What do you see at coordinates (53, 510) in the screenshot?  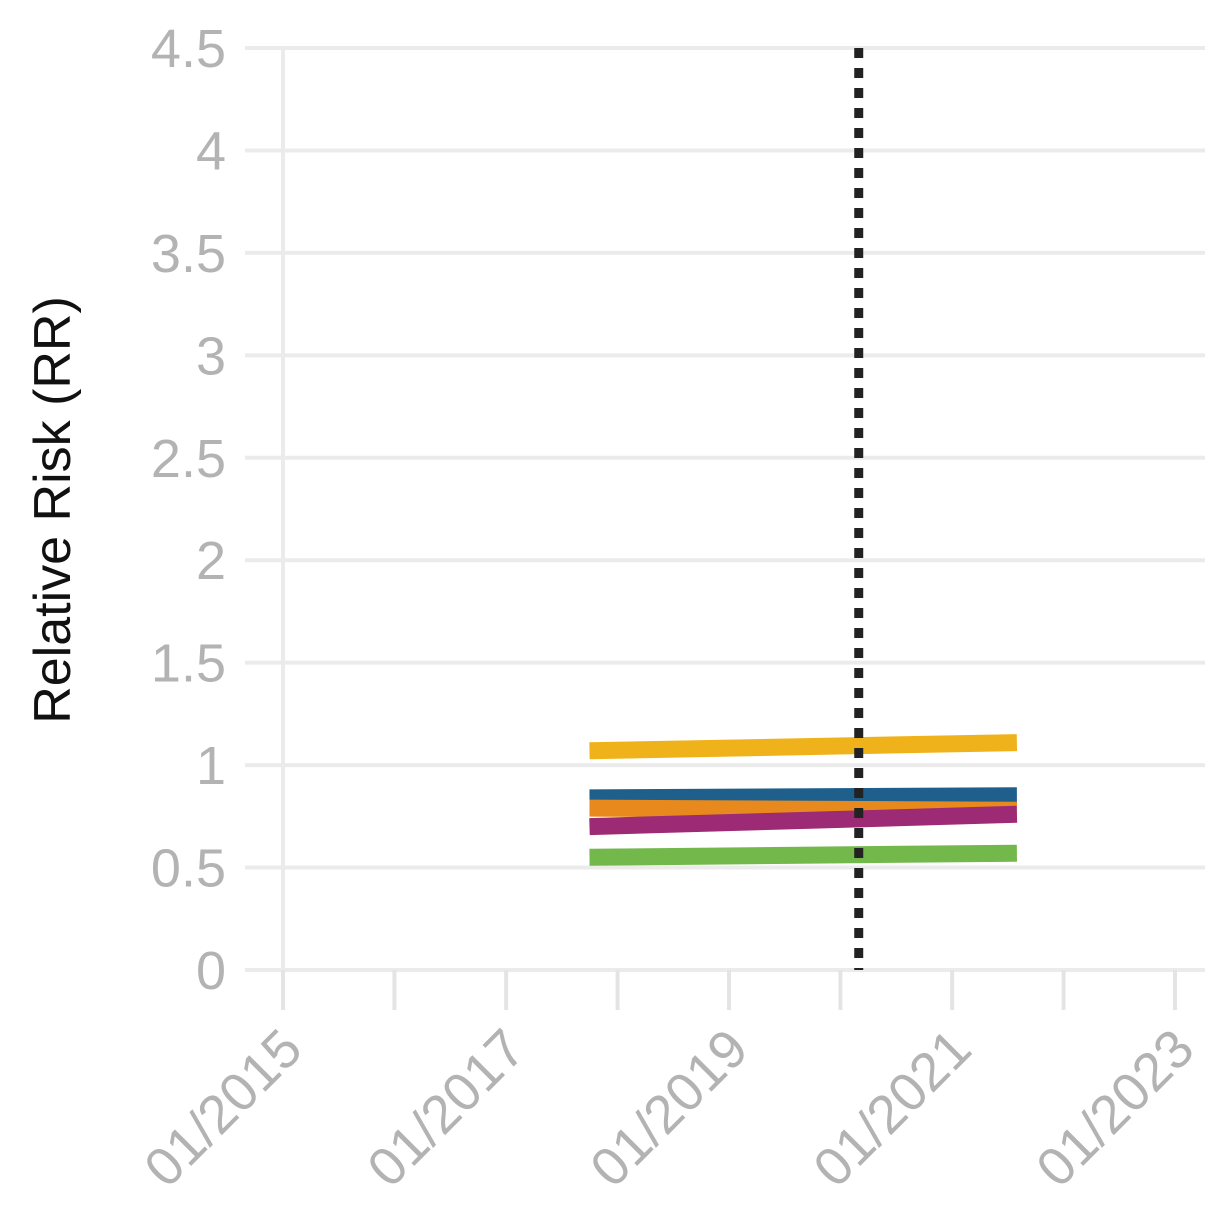 I see `y-axis-title: Relative Risk (RR)` at bounding box center [53, 510].